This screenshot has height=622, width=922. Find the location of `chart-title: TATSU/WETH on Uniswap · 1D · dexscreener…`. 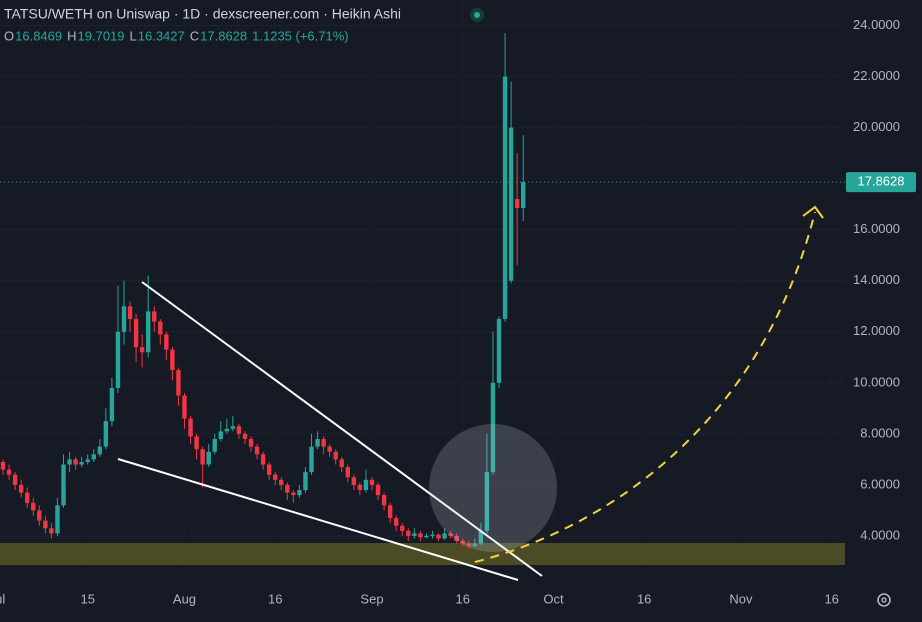

chart-title: TATSU/WETH on Uniswap · 1D · dexscreener… is located at coordinates (202, 14).